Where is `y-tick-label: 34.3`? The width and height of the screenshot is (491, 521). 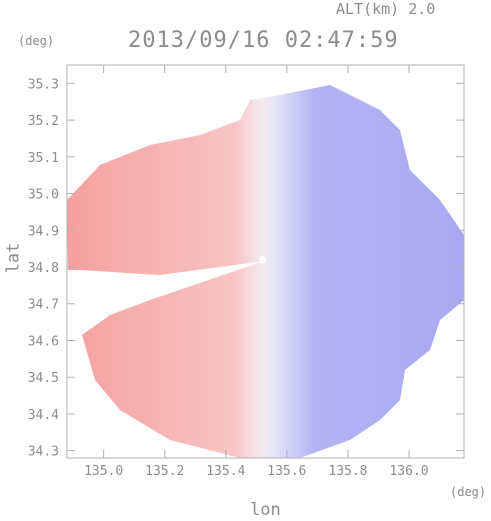
y-tick-label: 34.3 is located at coordinates (43, 452).